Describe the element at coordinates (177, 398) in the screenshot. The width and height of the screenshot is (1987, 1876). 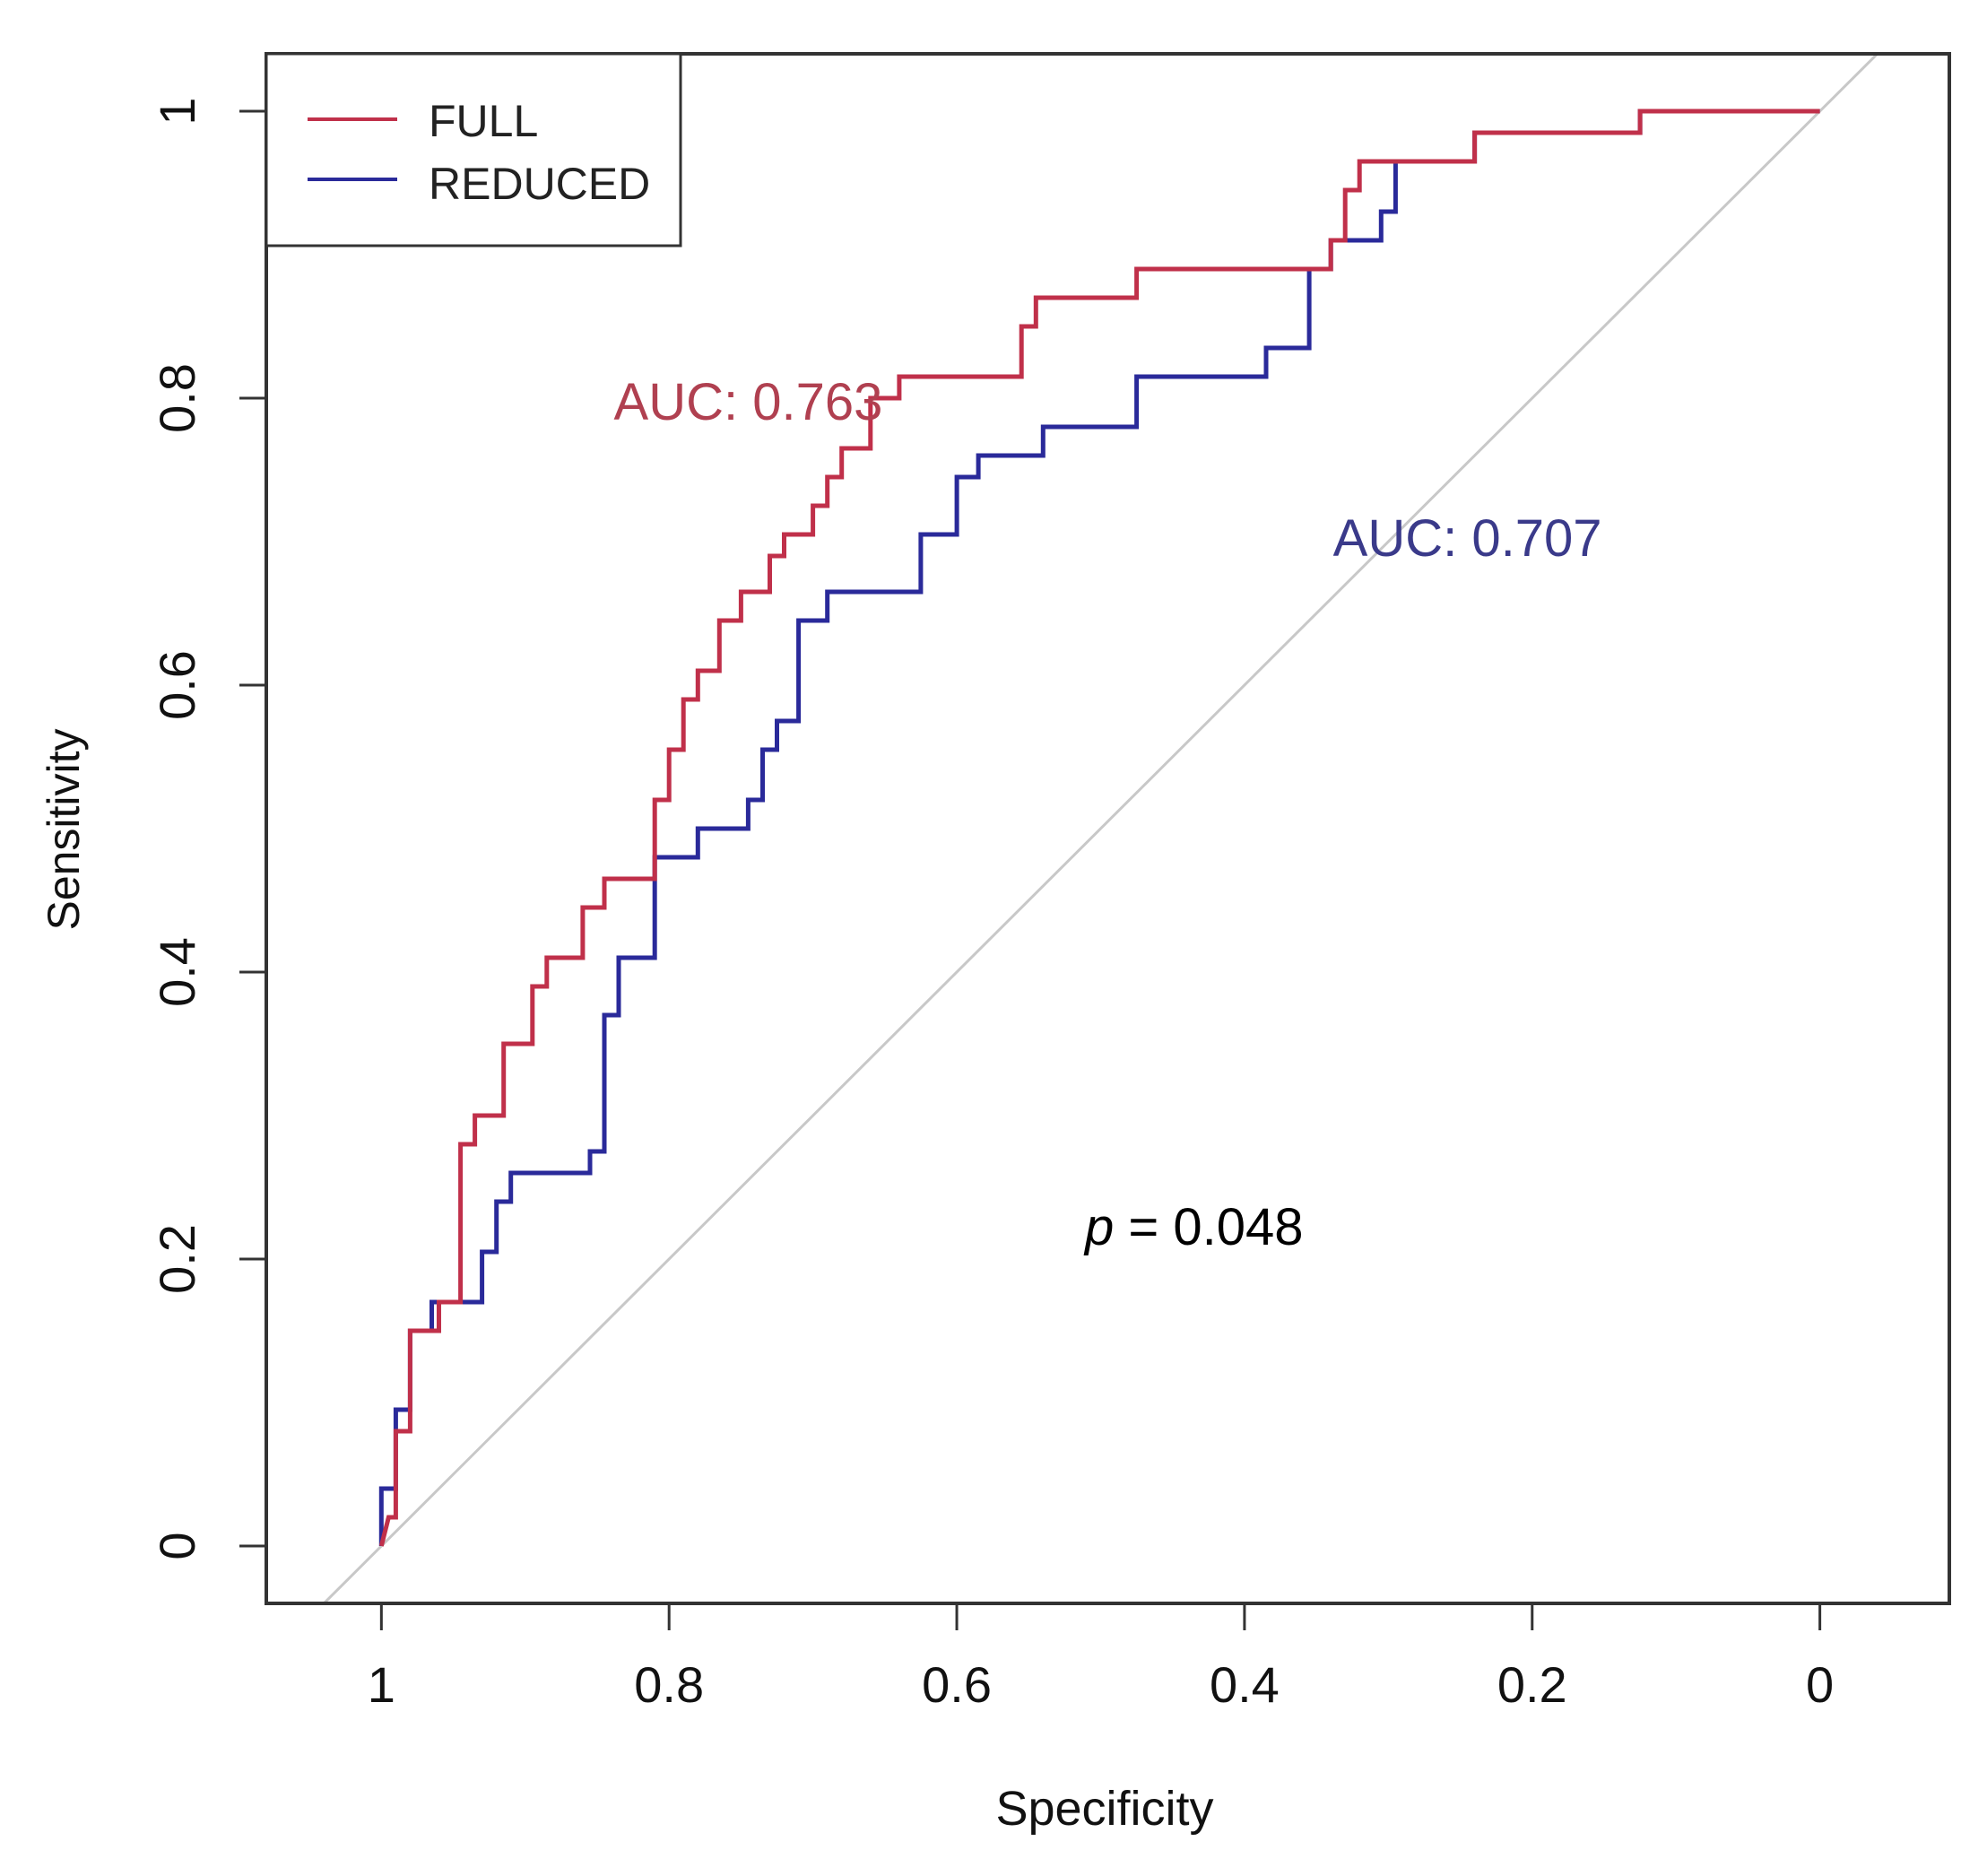
I see `y-tick-label: 0.8` at that location.